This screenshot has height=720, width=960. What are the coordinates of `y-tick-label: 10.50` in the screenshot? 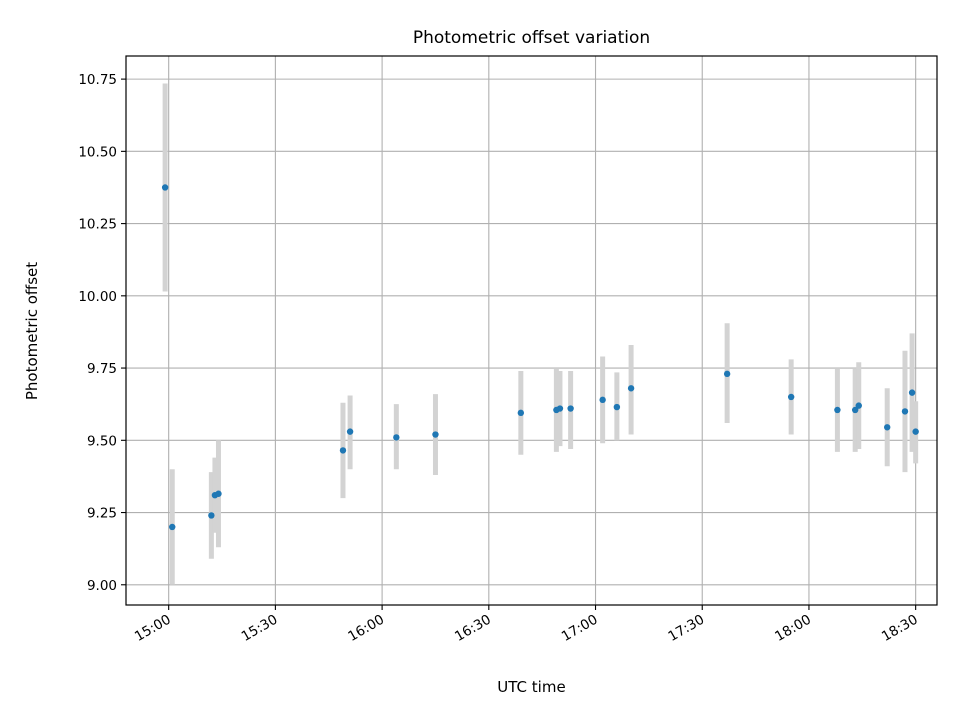 It's located at (97, 152).